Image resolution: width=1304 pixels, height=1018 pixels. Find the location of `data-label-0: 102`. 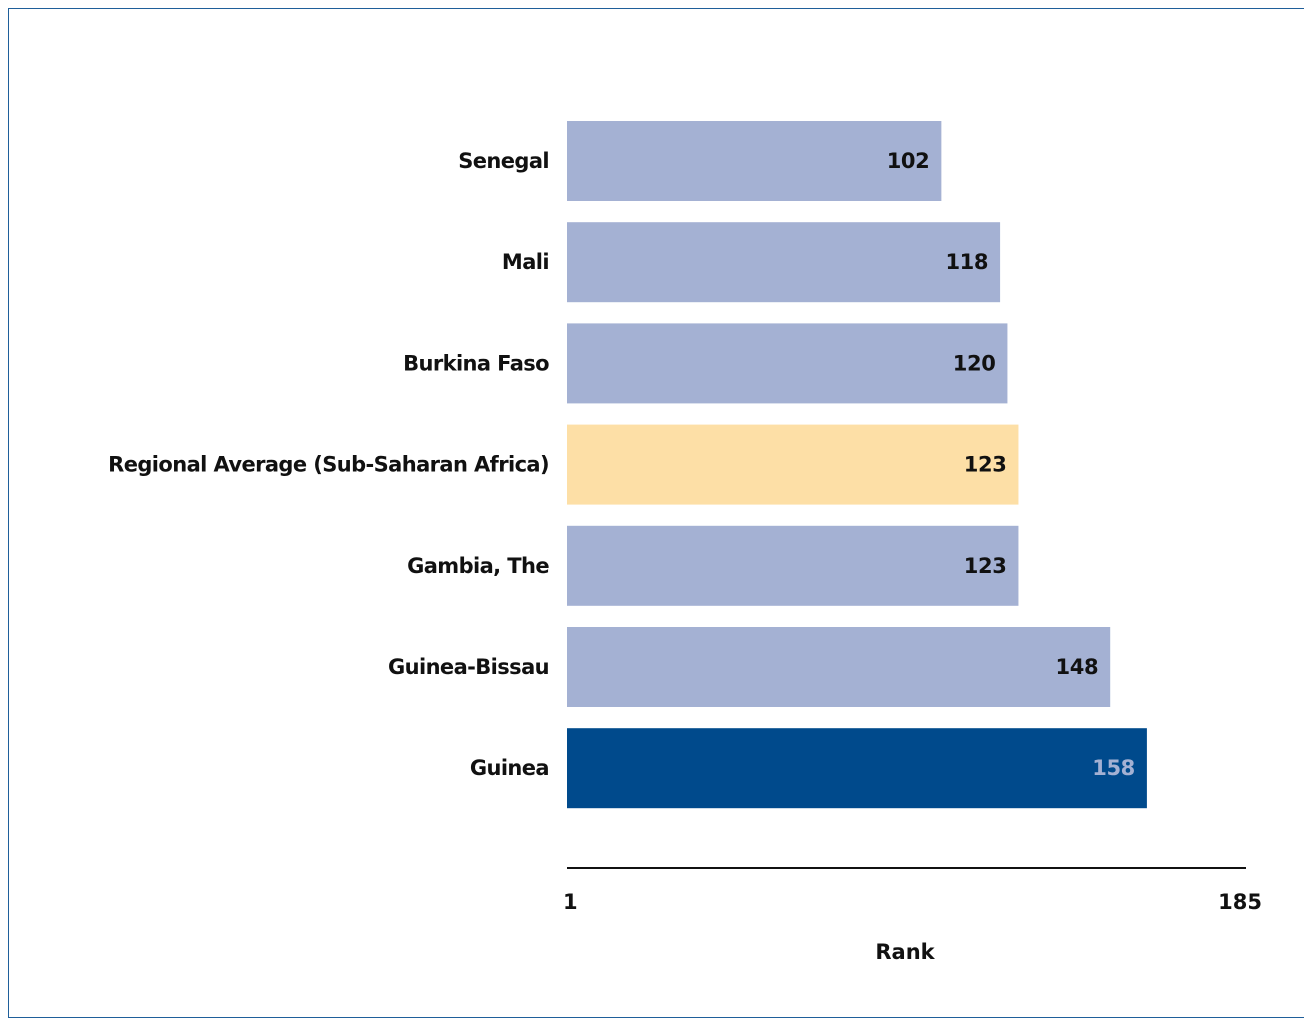

data-label-0: 102 is located at coordinates (908, 161).